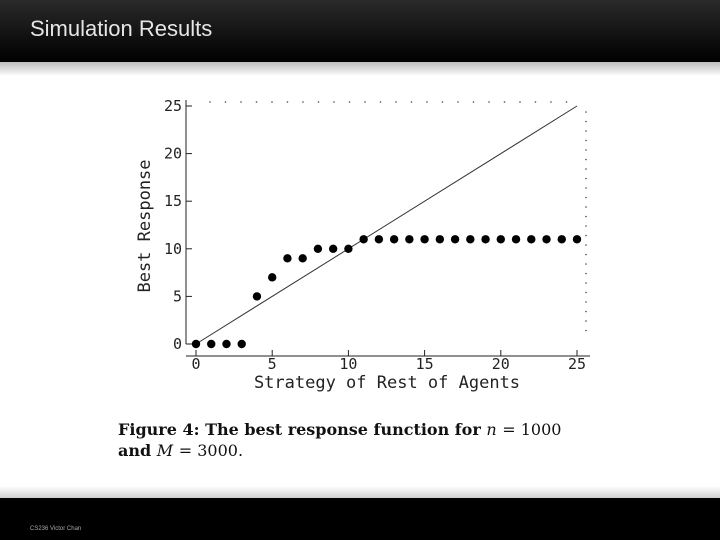  What do you see at coordinates (173, 154) in the screenshot?
I see `y-tick-label: 20` at bounding box center [173, 154].